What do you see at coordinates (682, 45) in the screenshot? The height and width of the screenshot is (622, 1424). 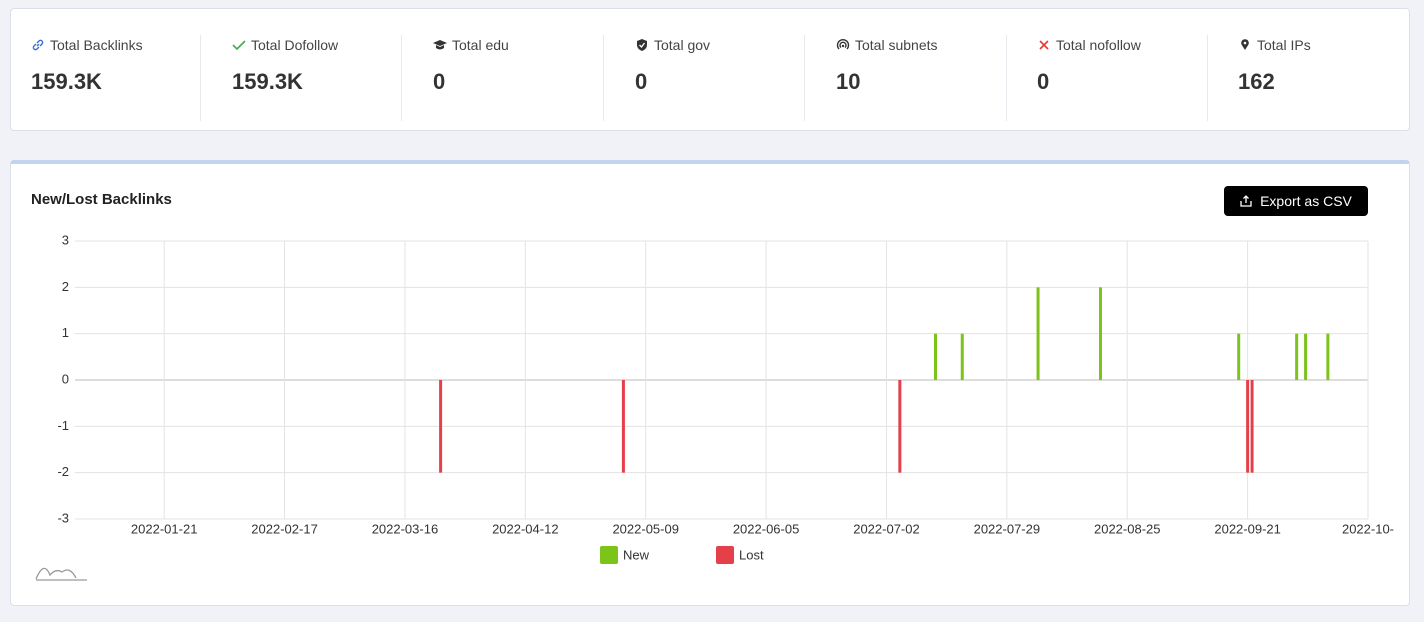 I see `stat-label: Total gov` at bounding box center [682, 45].